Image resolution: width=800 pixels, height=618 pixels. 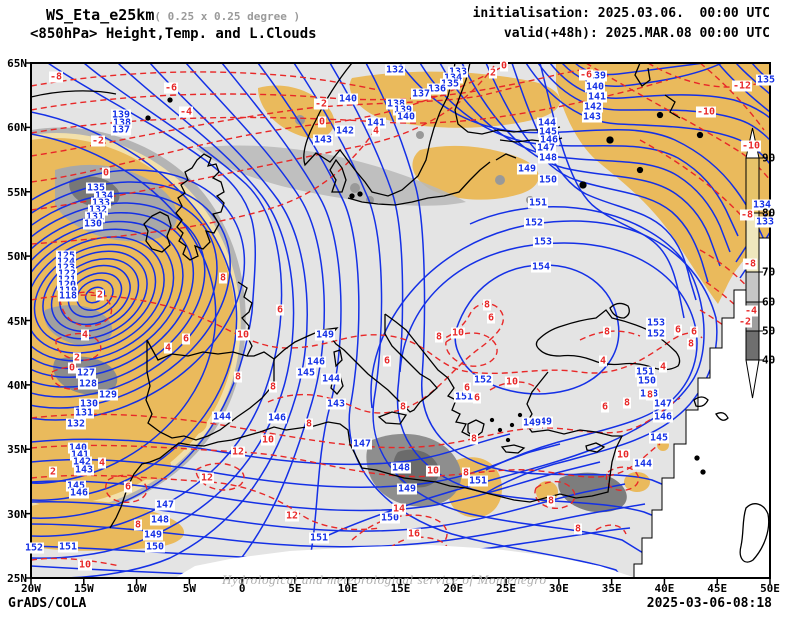 I want to click on grads-credit: GrADS/COLA, so click(x=47, y=603).